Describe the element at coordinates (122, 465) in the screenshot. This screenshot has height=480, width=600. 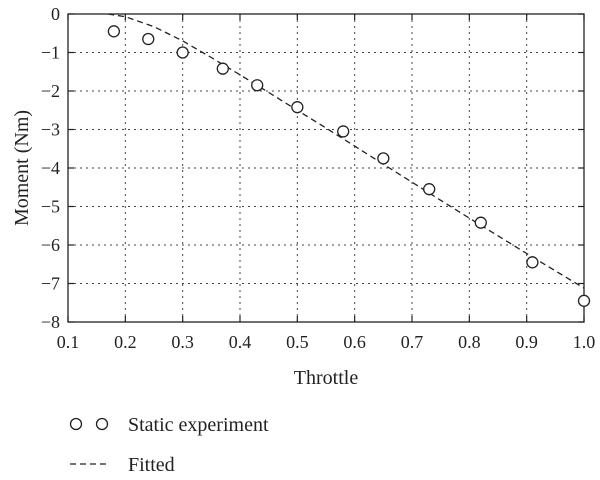
I see `legend-item-fitted: Fitted` at that location.